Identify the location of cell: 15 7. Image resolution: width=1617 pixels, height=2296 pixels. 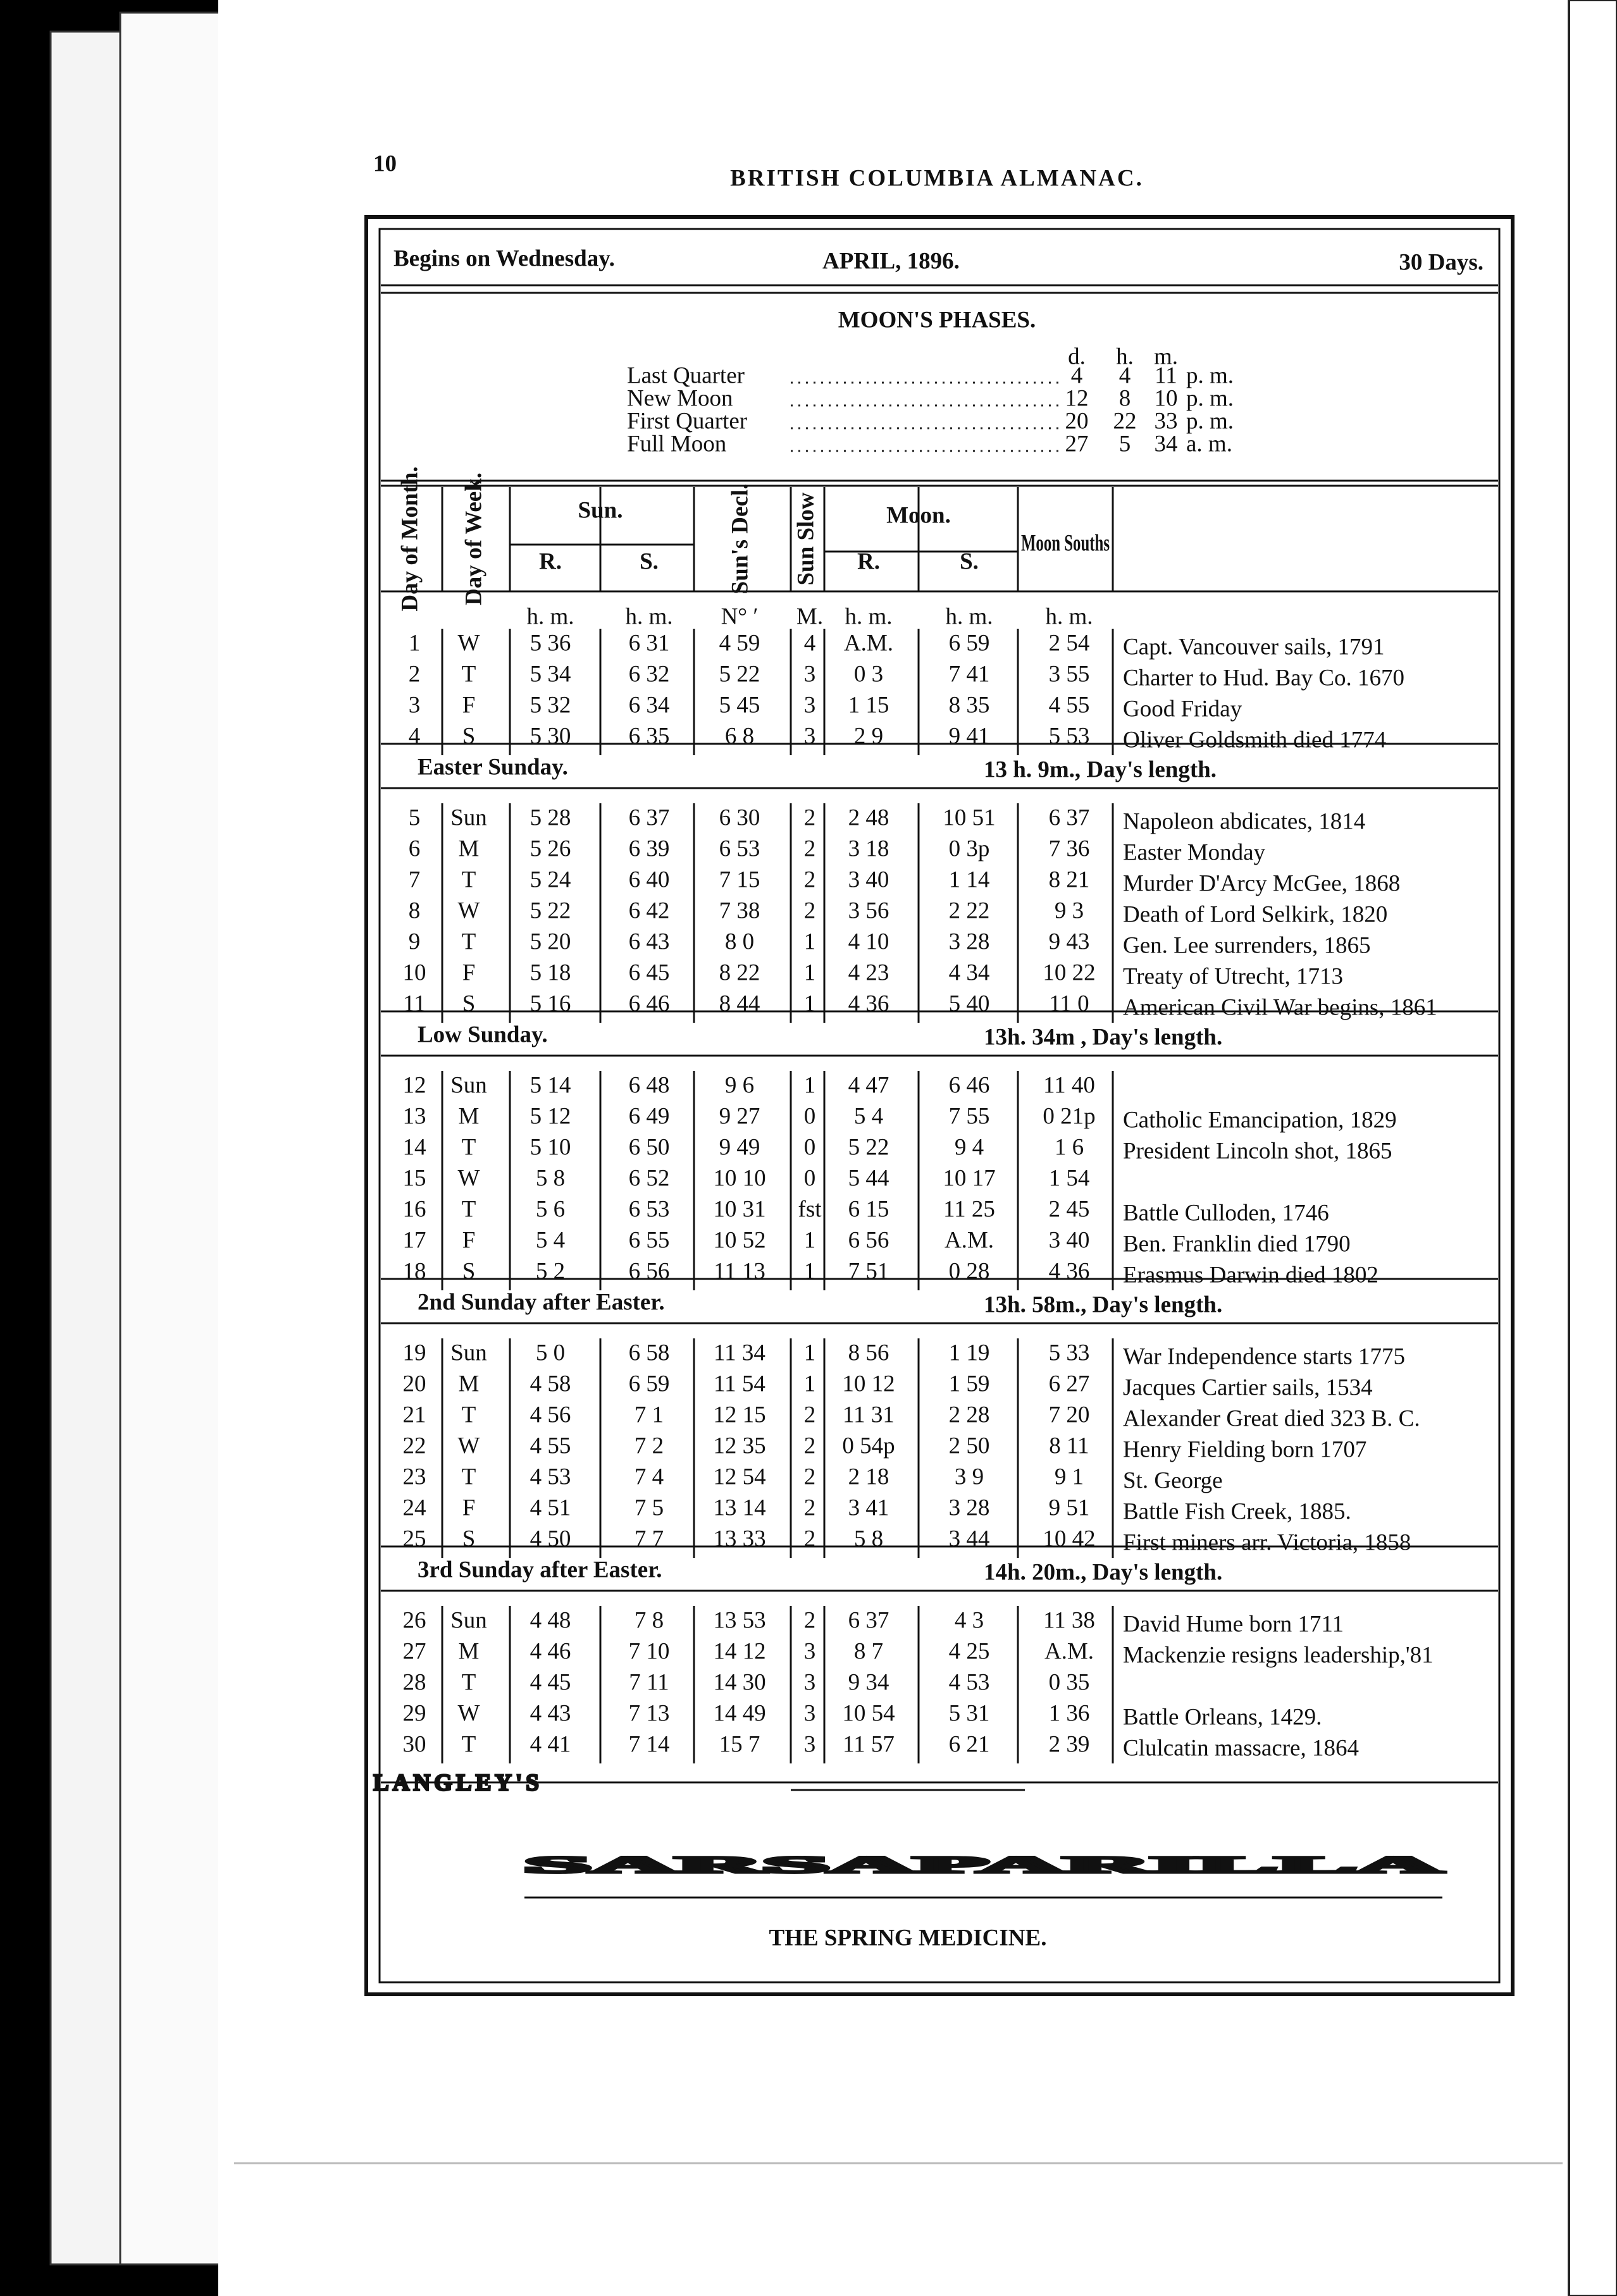
(739, 1744).